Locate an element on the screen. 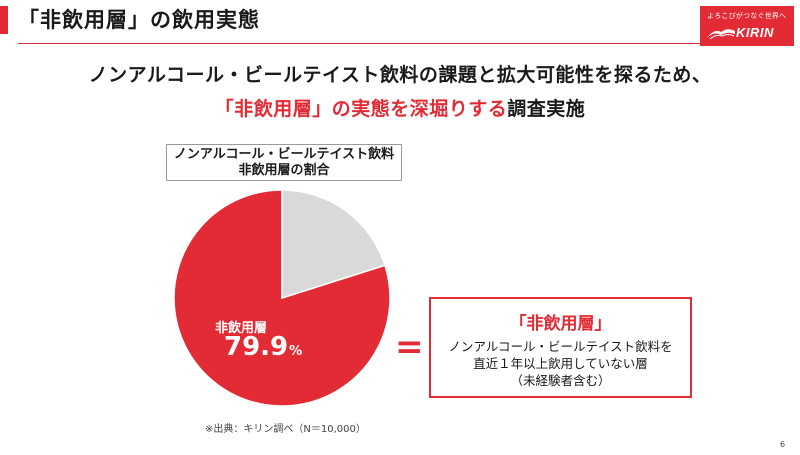 The height and width of the screenshot is (455, 800). definition-line-1: ノンアルコール・ビールテイスト飲料を is located at coordinates (560, 346).